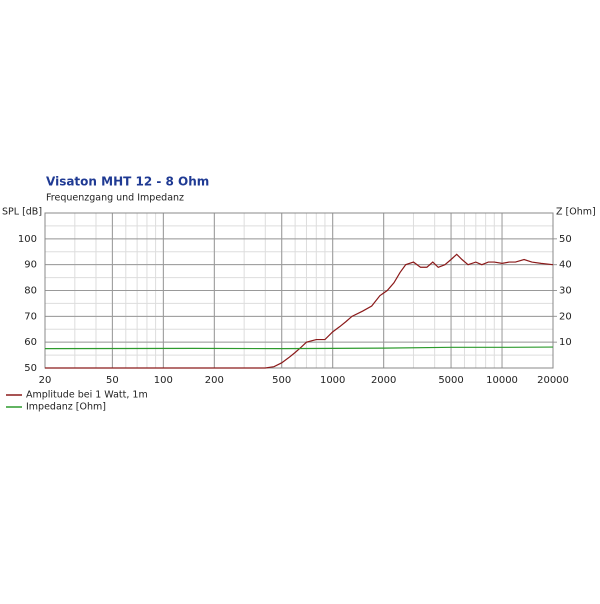 Image resolution: width=600 pixels, height=604 pixels. Describe the element at coordinates (565, 342) in the screenshot. I see `y2-tick-label: 10` at that location.